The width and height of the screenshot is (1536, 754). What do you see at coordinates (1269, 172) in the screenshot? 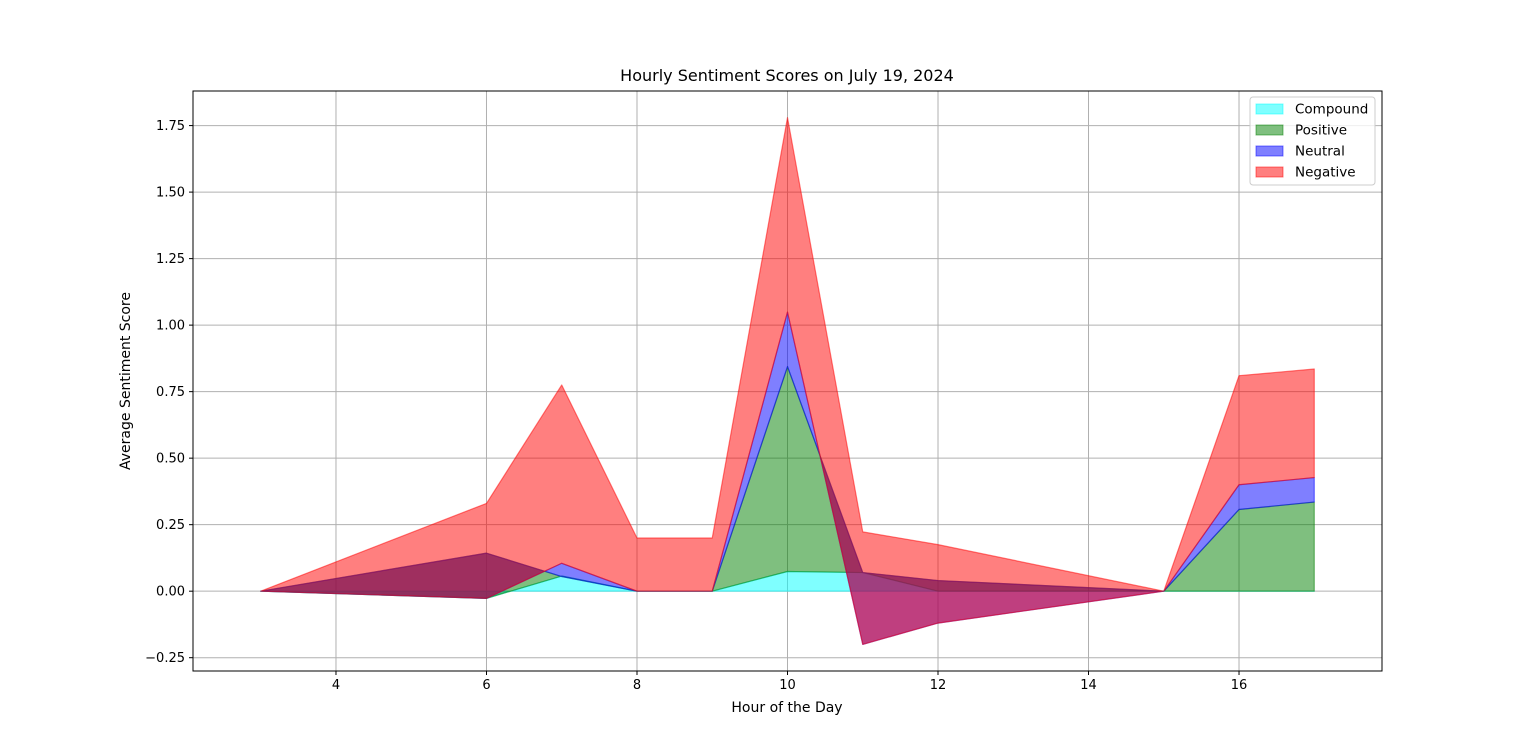
I see `legend-swatch-negative` at bounding box center [1269, 172].